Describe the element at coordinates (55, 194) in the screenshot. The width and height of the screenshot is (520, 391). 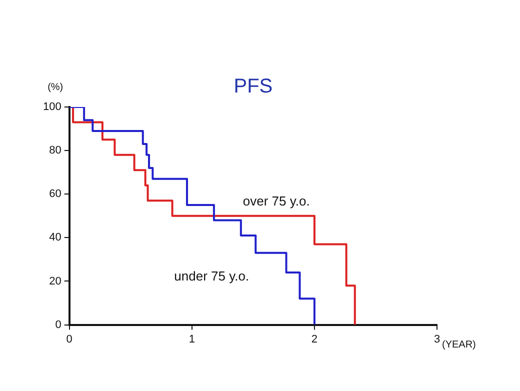
I see `y-tick-label: 60` at that location.